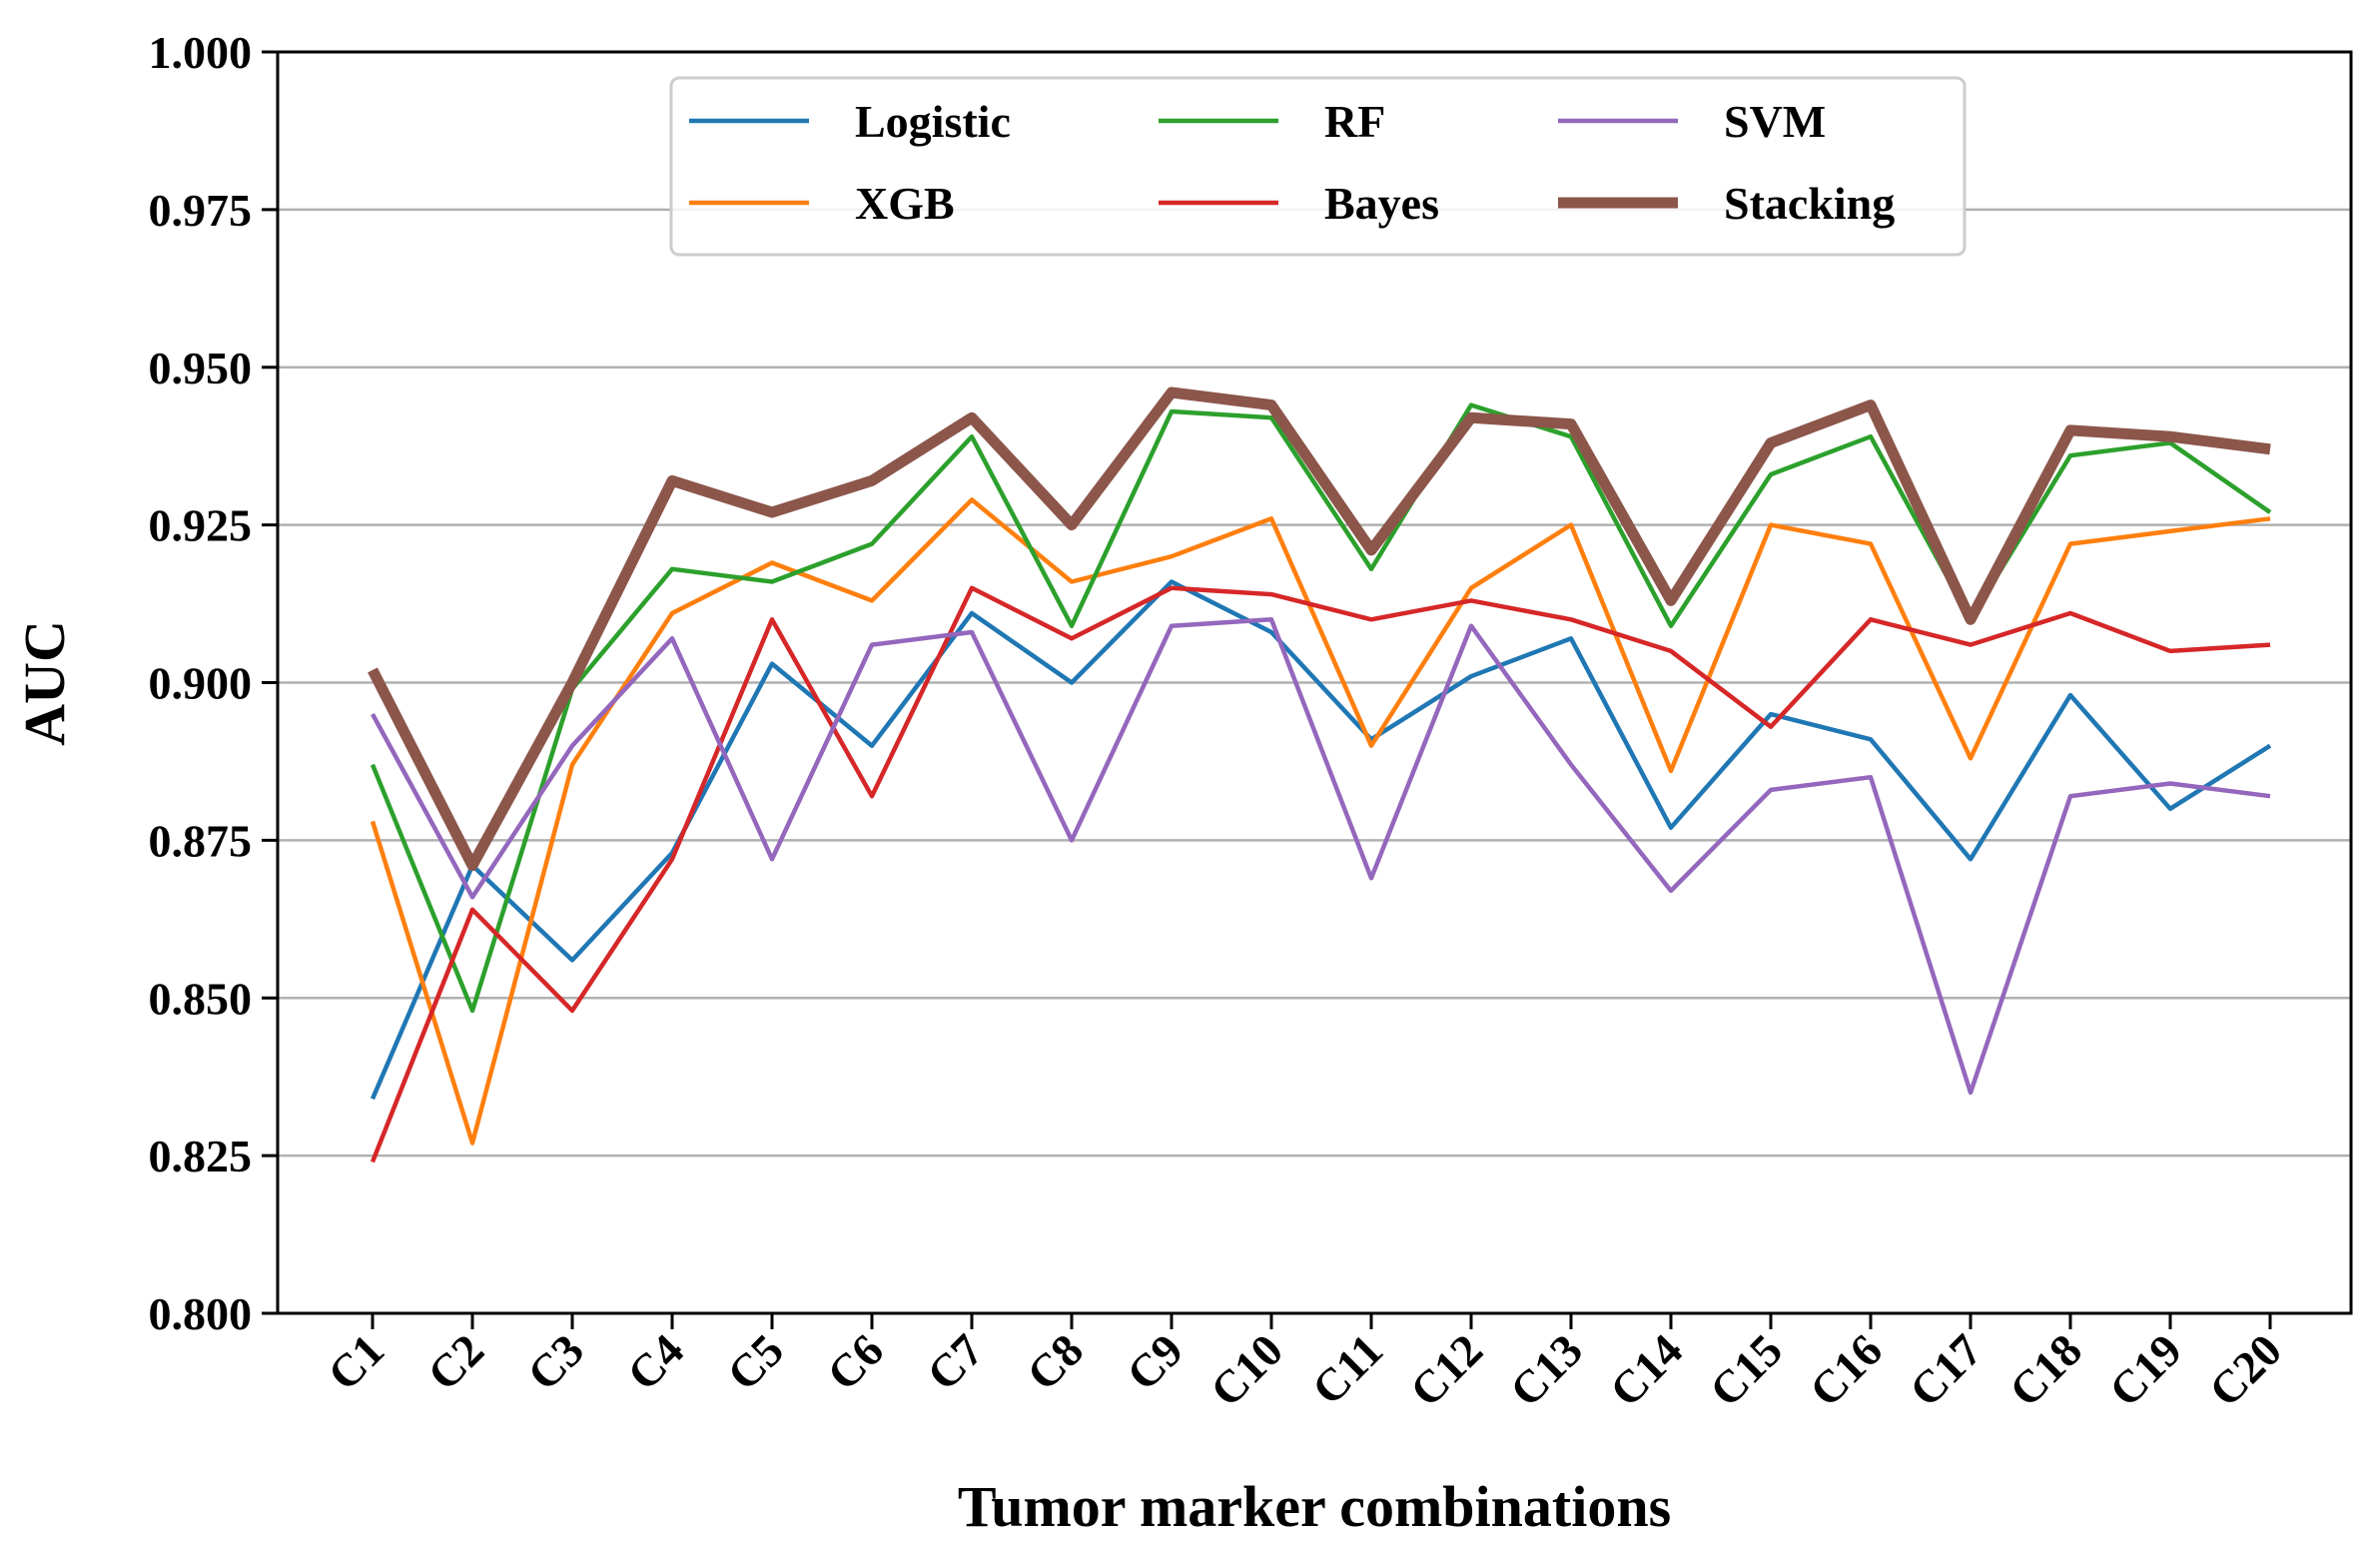 The width and height of the screenshot is (2380, 1547). I want to click on y-tick-label: 0.975, so click(201, 210).